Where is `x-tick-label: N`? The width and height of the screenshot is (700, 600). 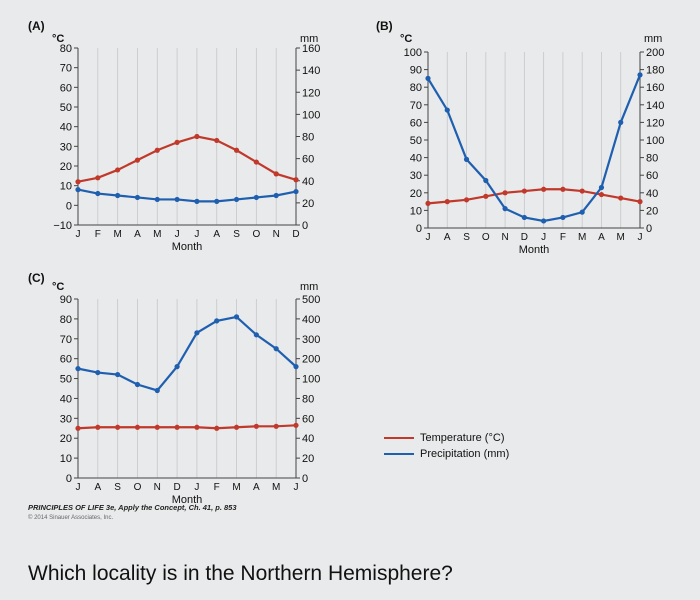
x-tick-label: N is located at coordinates (504, 237).